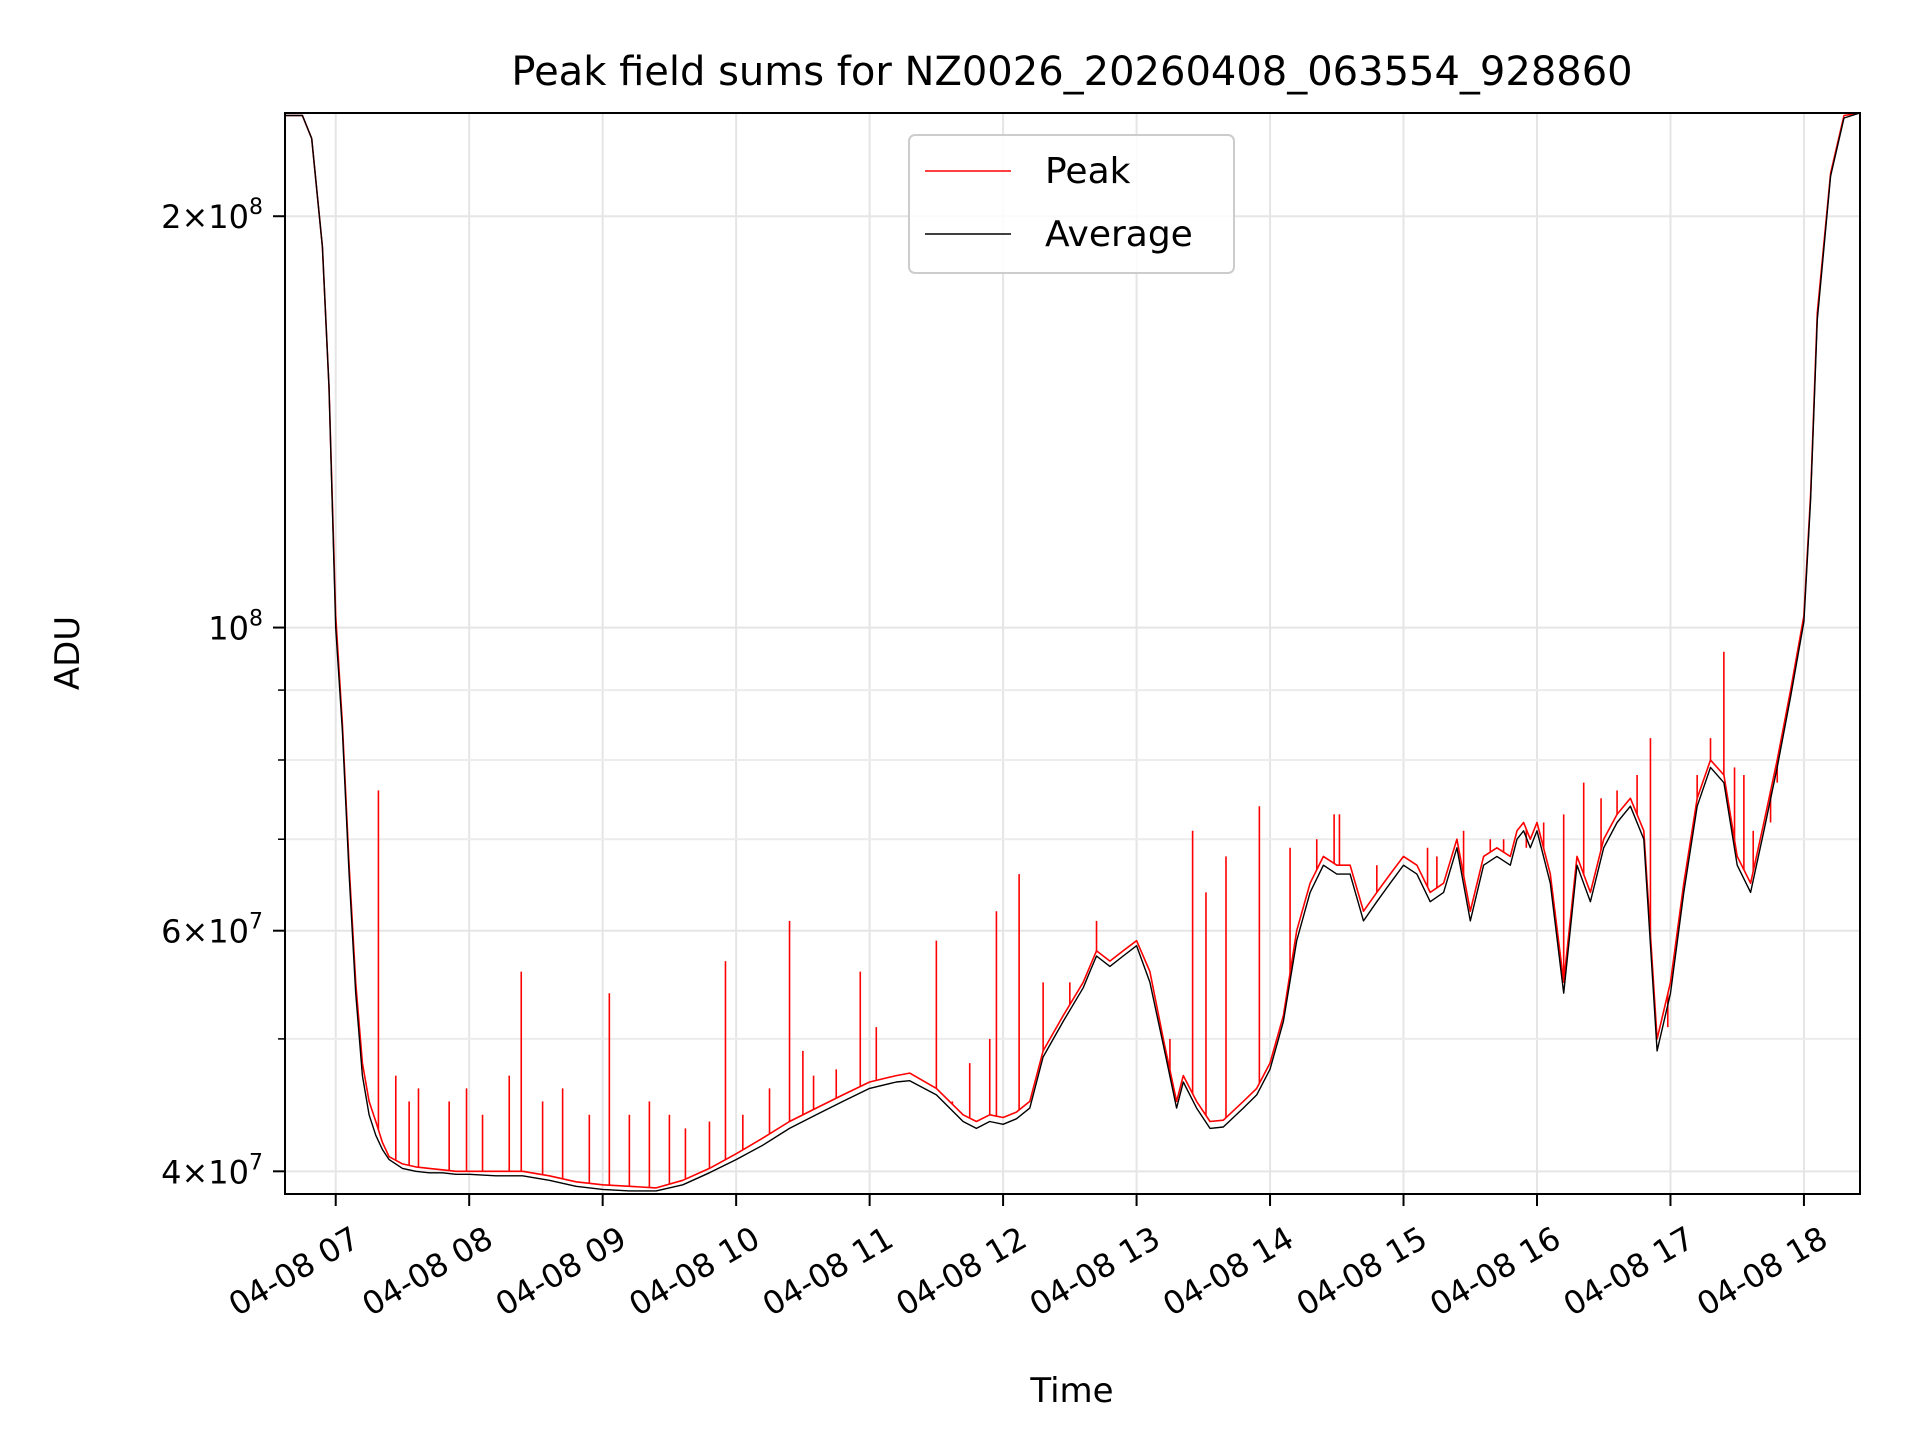  What do you see at coordinates (212, 215) in the screenshot?
I see `y-tick-label: 2×108` at bounding box center [212, 215].